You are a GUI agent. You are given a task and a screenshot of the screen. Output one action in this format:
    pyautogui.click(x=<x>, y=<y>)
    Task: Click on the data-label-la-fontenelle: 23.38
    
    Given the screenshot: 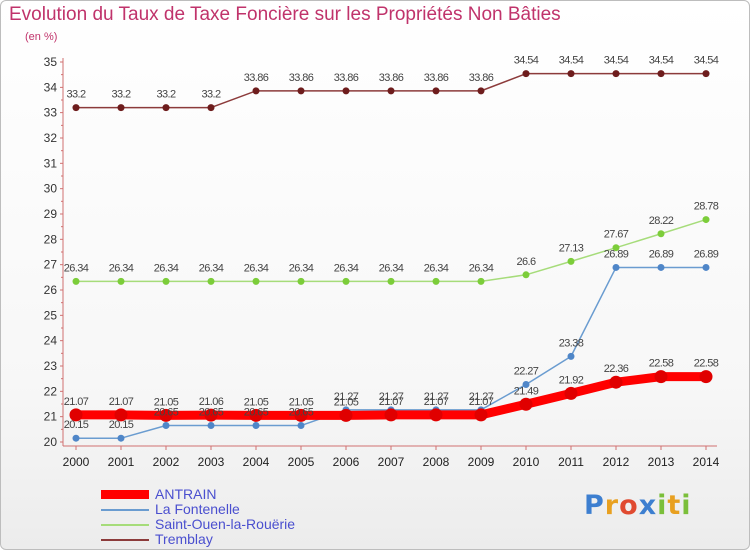 What is the action you would take?
    pyautogui.click(x=571, y=343)
    